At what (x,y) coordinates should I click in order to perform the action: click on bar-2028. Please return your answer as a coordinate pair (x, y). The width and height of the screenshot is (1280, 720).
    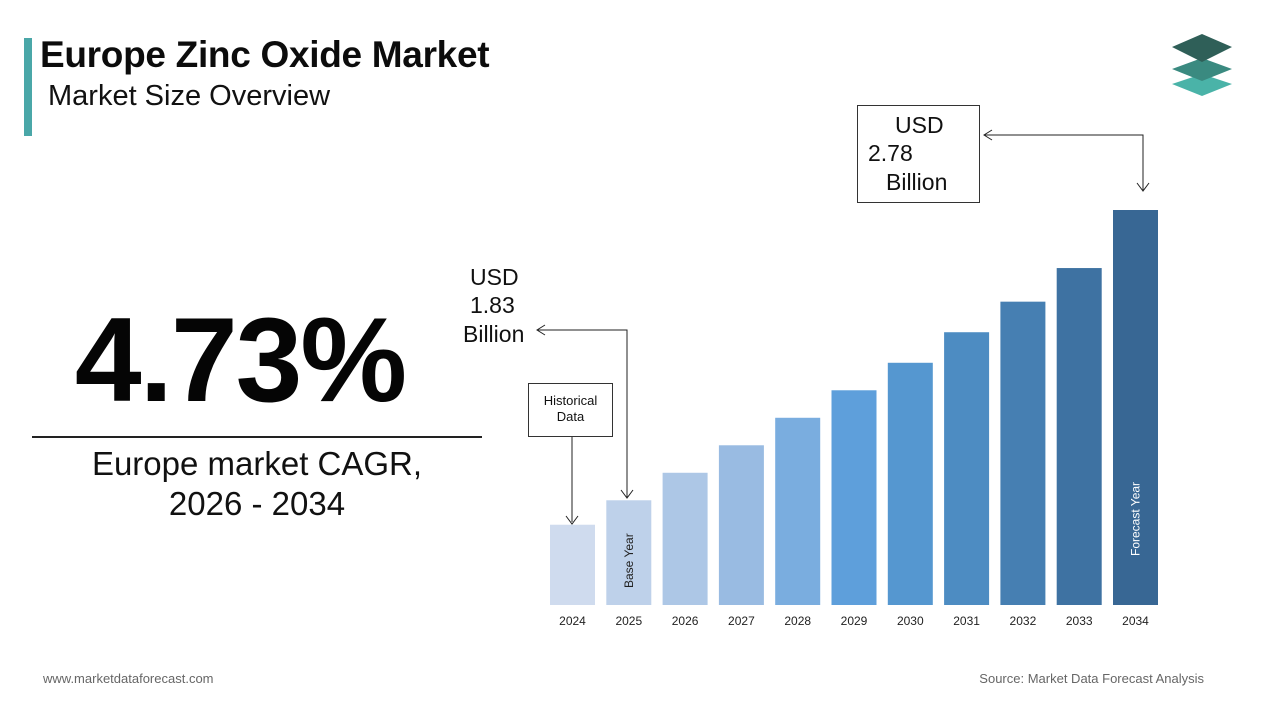
    Looking at the image, I should click on (798, 511).